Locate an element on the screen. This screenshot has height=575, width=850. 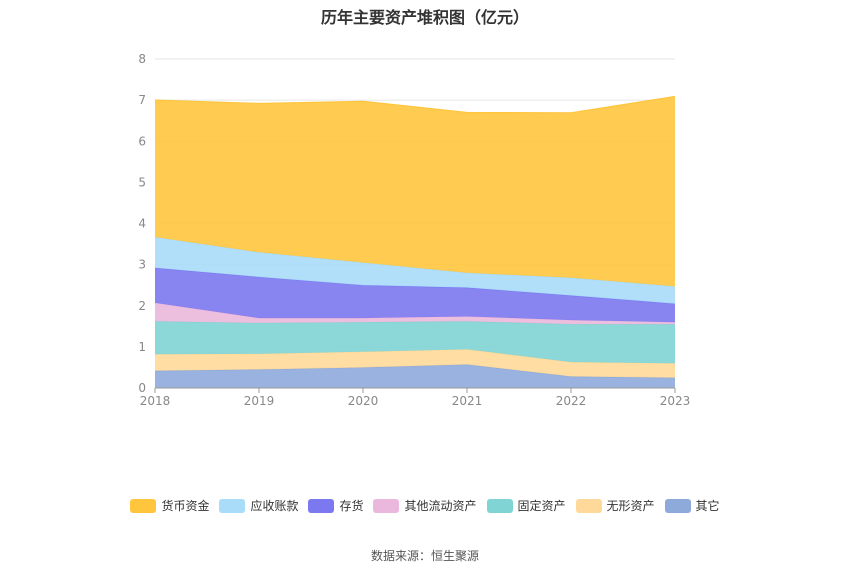
y-tick-label: 2 is located at coordinates (142, 306).